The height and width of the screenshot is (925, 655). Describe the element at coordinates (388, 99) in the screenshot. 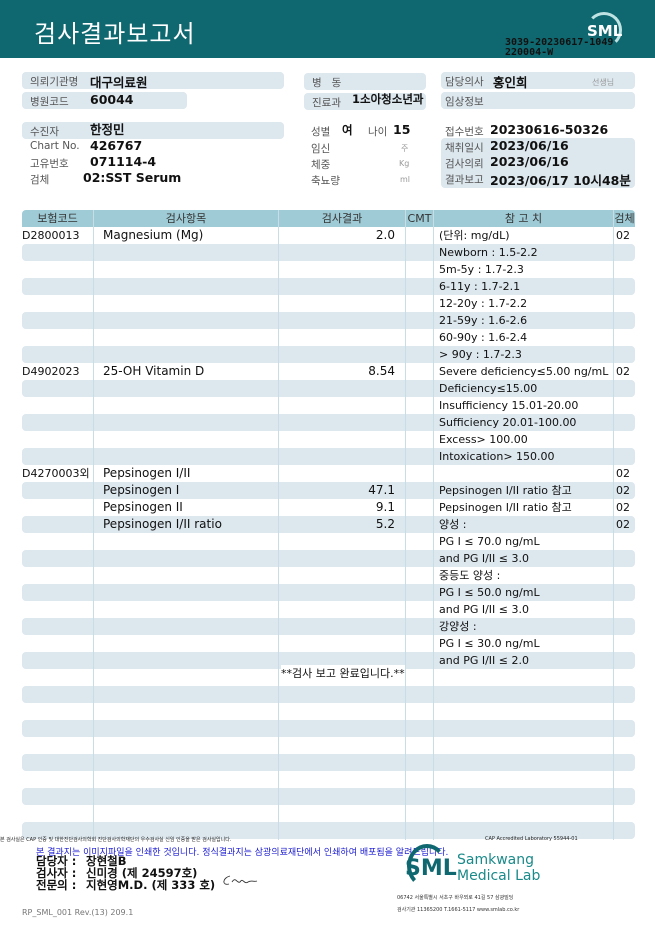

I see `dept-value: 1소아청소년과` at that location.